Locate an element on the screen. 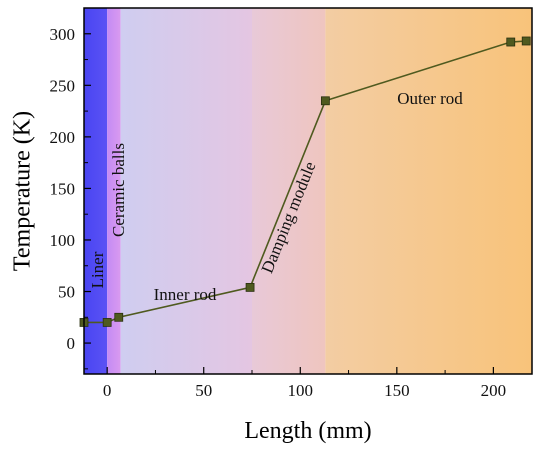  region-liner is located at coordinates (96, 191).